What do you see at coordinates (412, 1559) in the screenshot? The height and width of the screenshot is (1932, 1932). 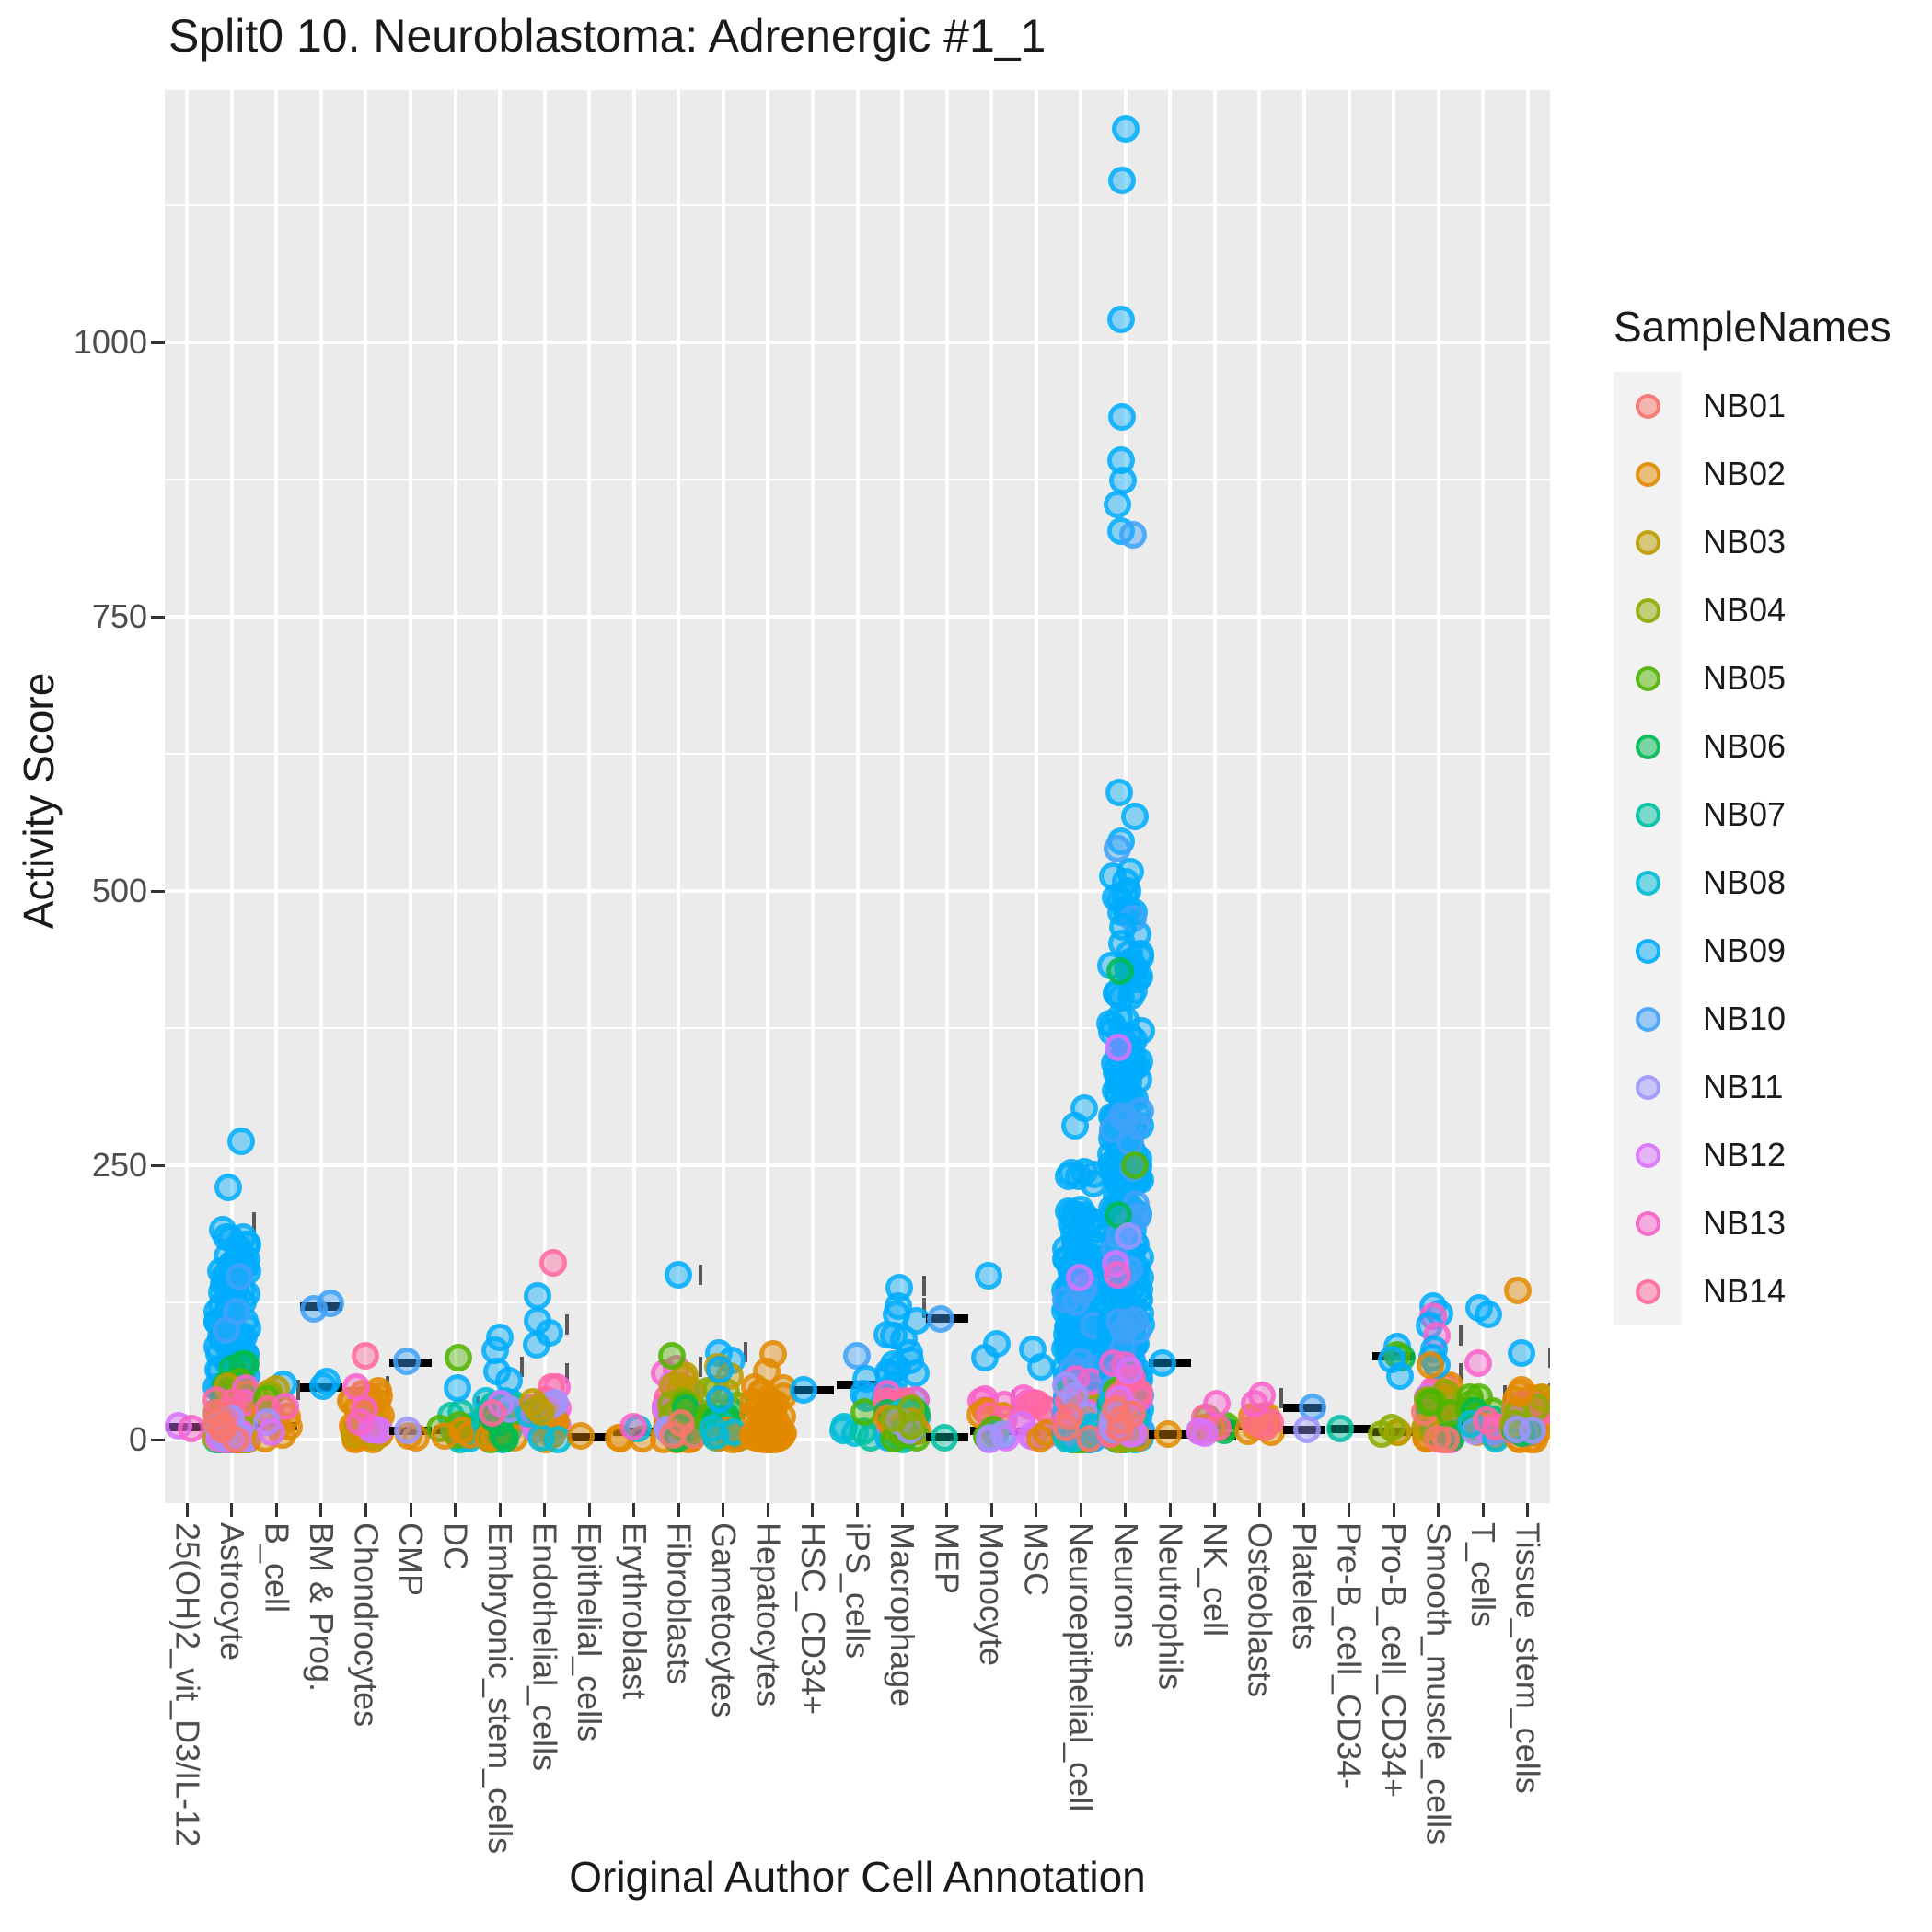 I see `x-tick-label: CMP` at bounding box center [412, 1559].